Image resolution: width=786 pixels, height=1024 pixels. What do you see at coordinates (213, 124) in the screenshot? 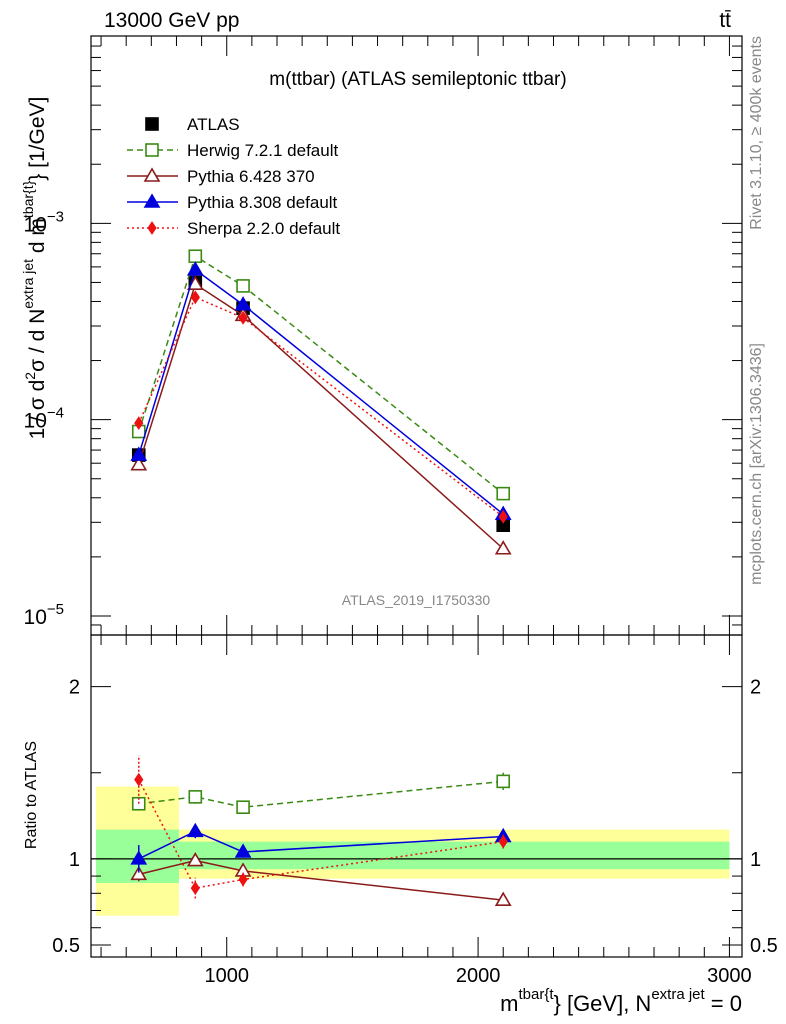
I see `legend-label: ATLAS` at bounding box center [213, 124].